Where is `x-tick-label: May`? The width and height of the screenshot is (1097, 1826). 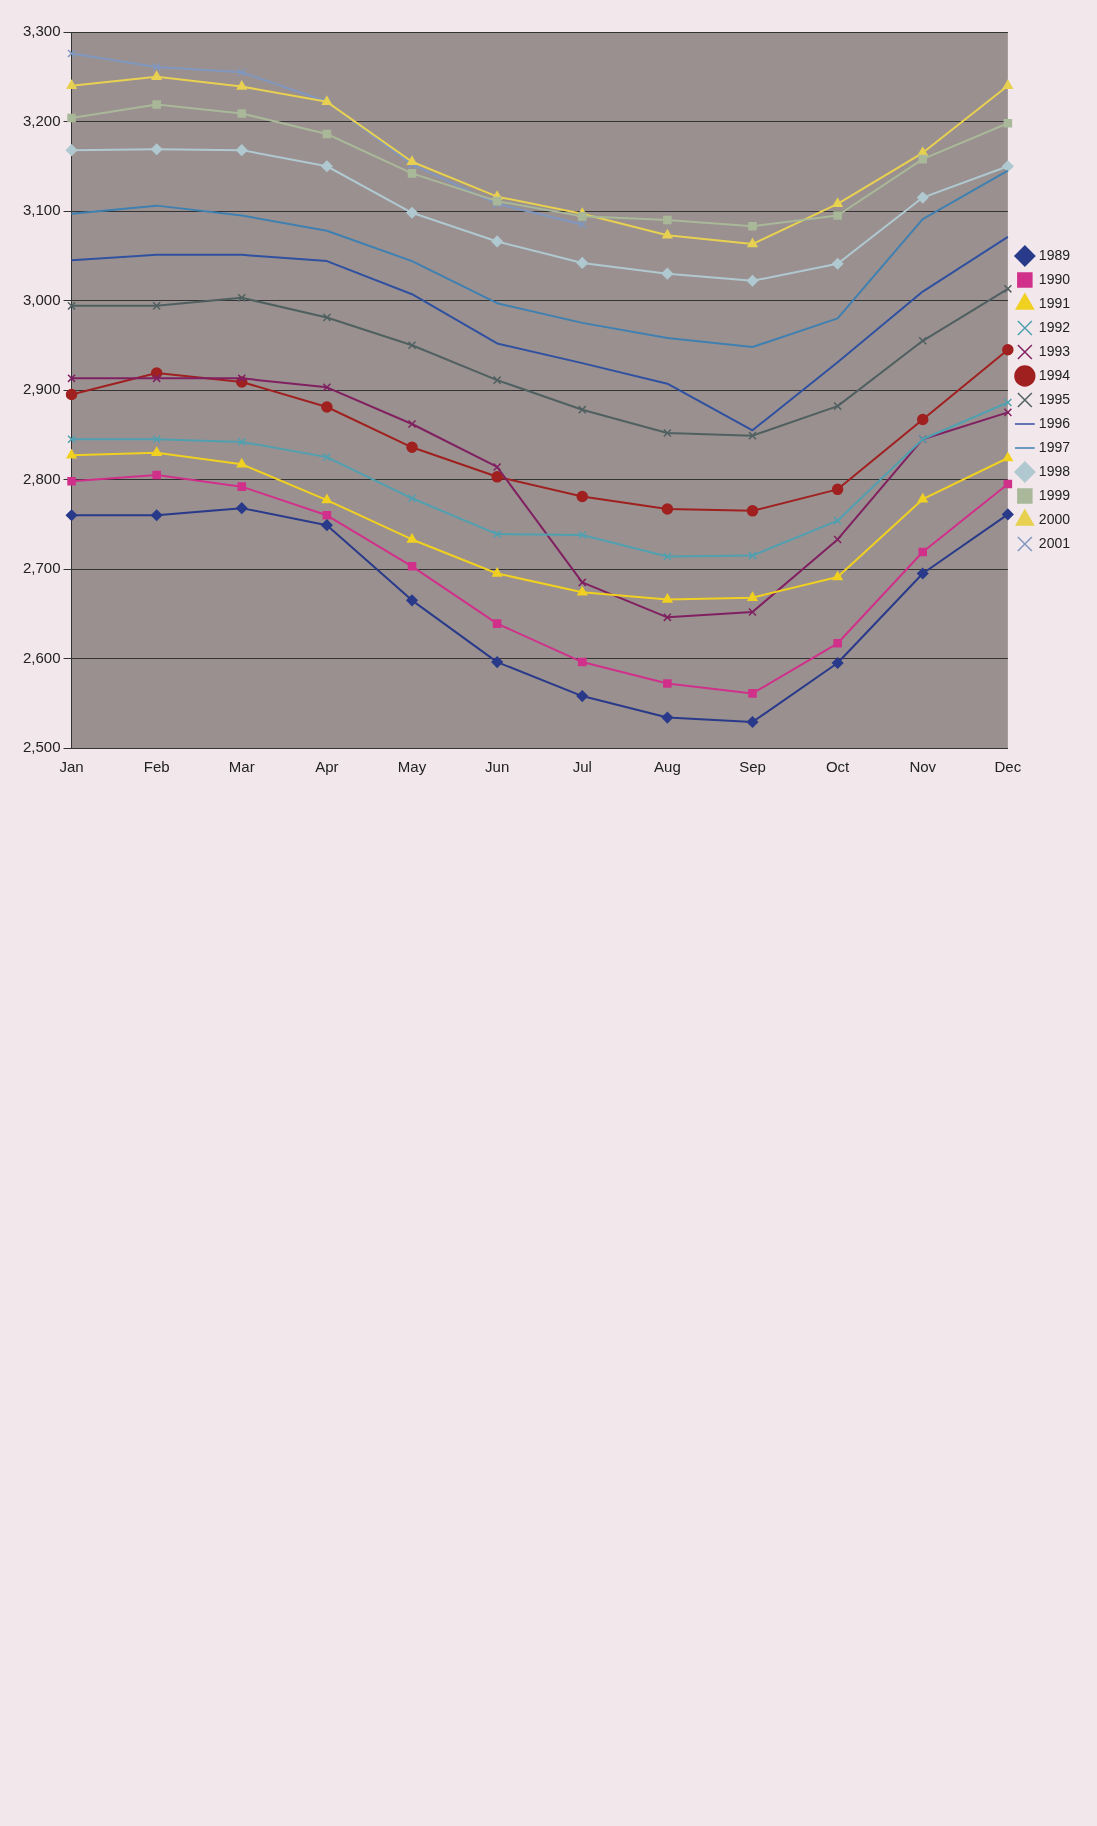 x-tick-label: May is located at coordinates (412, 767).